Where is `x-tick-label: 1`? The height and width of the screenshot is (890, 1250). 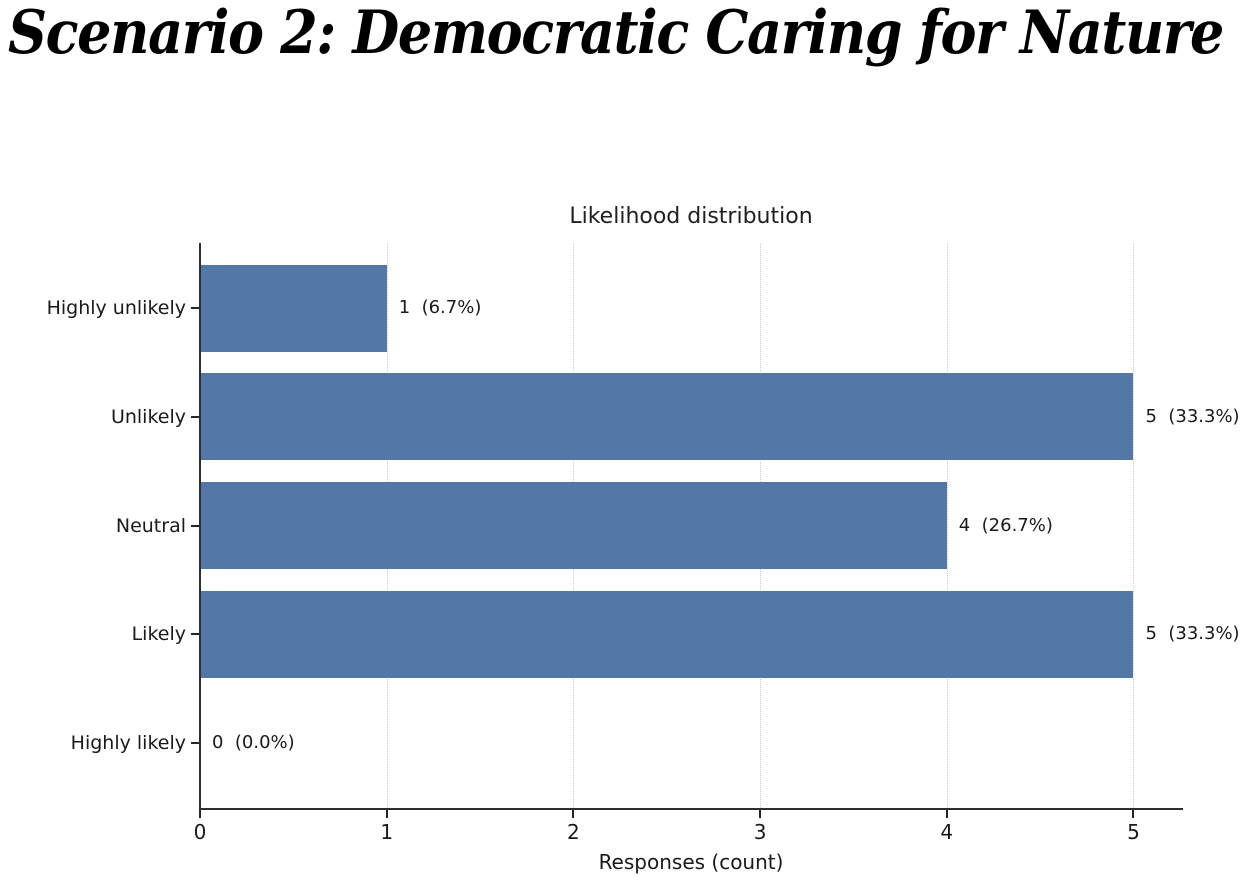 x-tick-label: 1 is located at coordinates (387, 832).